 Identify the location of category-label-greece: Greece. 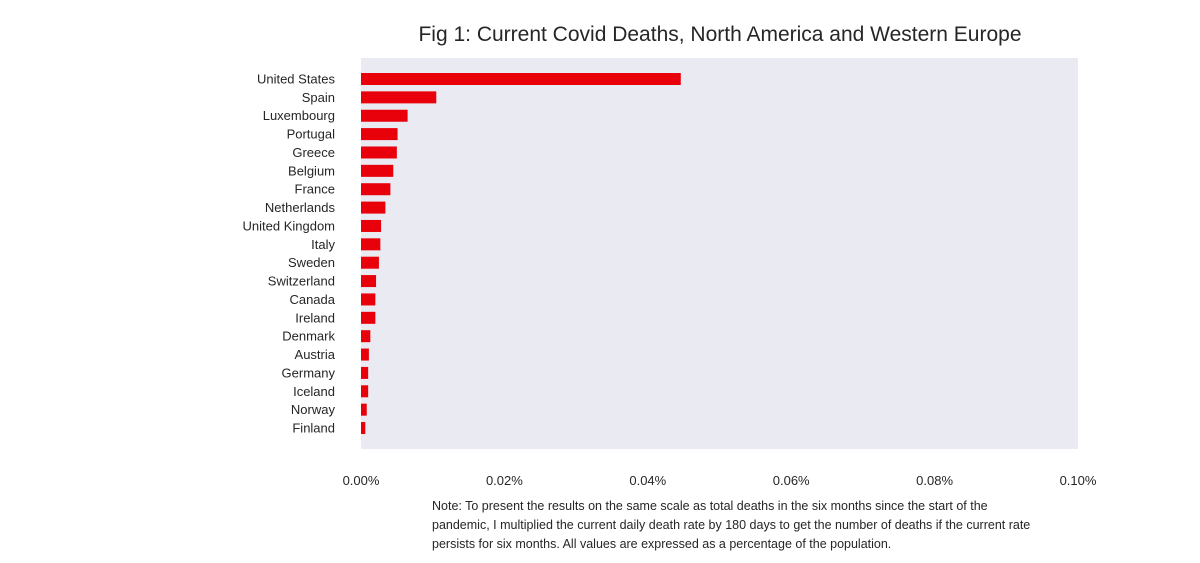
(313, 152).